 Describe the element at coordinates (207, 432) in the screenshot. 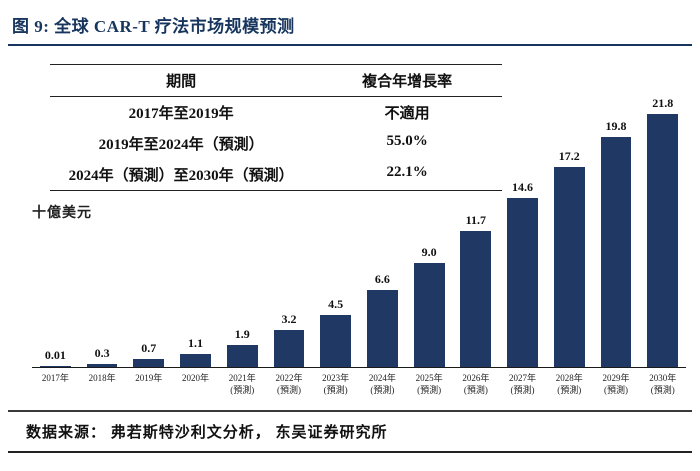

I see `data-source: 数据来源： 弗若斯特沙利文分析， 东吴证券研究所` at that location.